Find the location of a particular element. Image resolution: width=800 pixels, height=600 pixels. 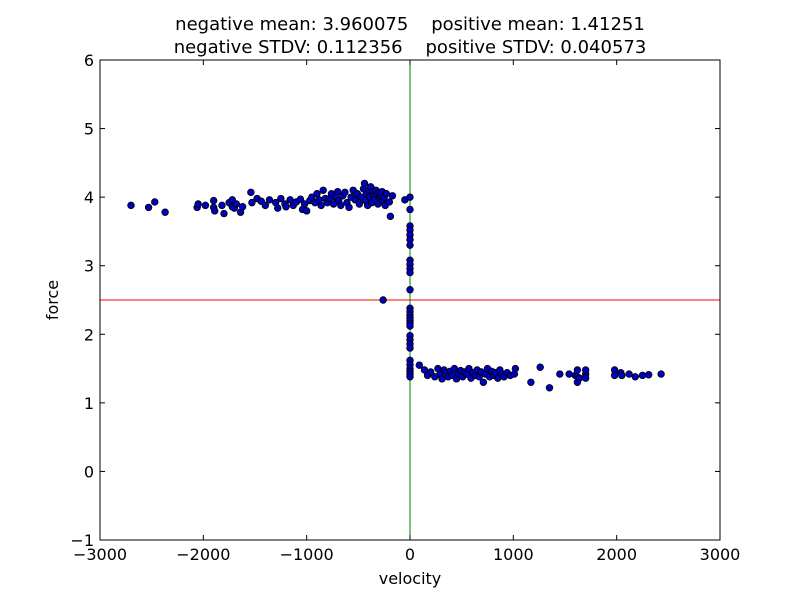

x-tick-label: 1000 is located at coordinates (513, 554).